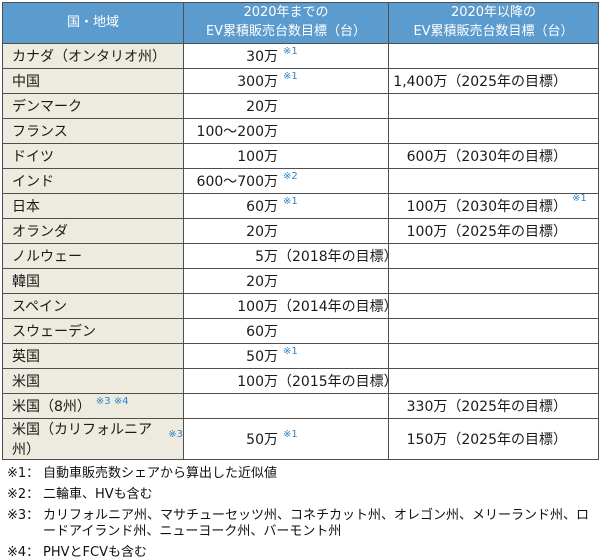 This screenshot has width=600, height=557. I want to click on until-2020-target-cell: 30万 ※1, so click(286, 56).